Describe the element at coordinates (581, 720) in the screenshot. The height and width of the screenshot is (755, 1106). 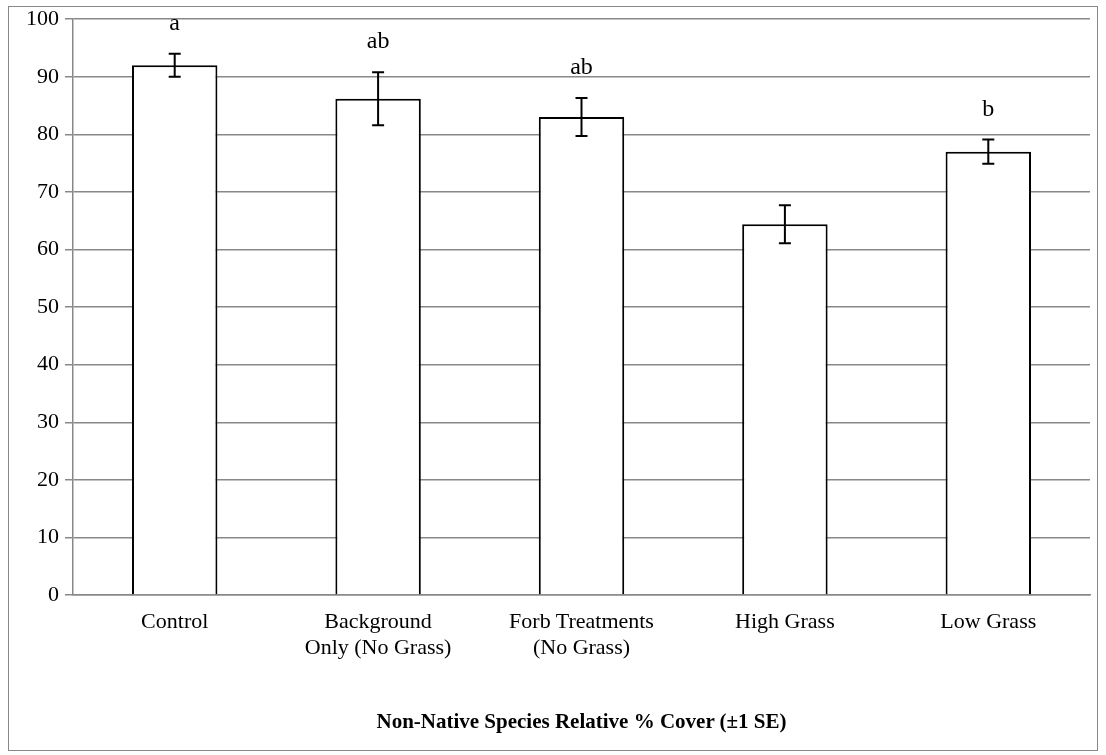
I see `x-axis-title: Non-Native Species Relative % Cover (±1 SE)` at that location.